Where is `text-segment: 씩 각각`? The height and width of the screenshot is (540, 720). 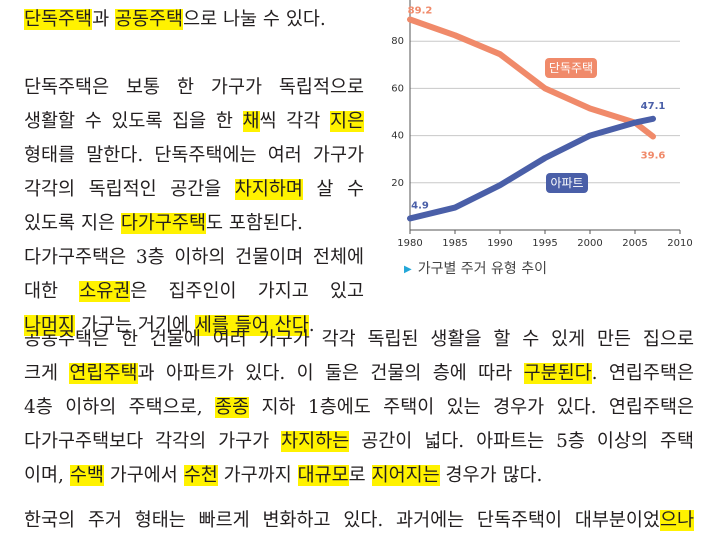
text-segment: 씩 각각 is located at coordinates (294, 121).